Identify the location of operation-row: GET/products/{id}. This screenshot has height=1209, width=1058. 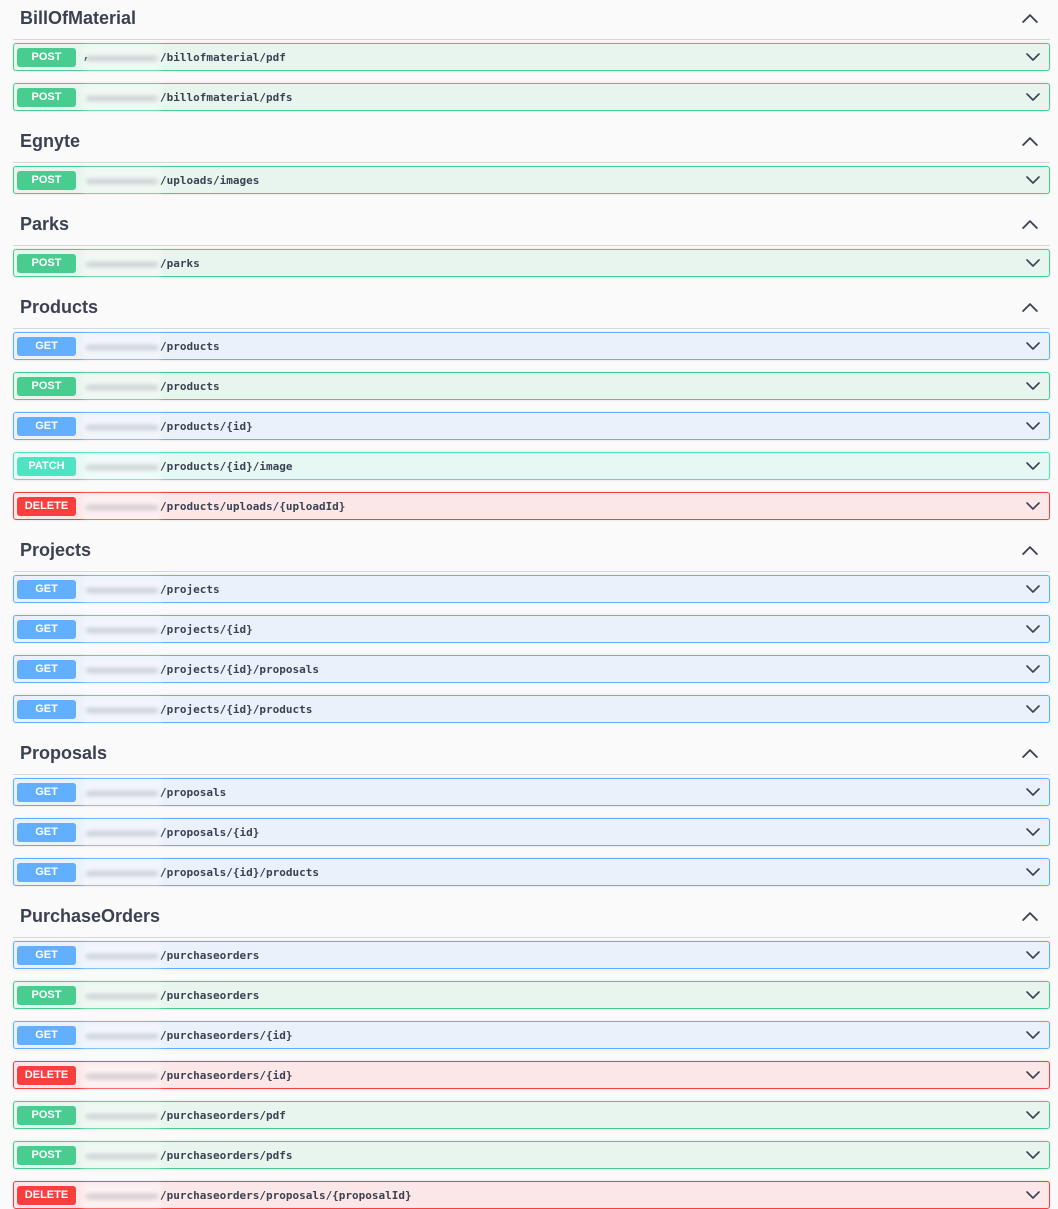
(531, 426).